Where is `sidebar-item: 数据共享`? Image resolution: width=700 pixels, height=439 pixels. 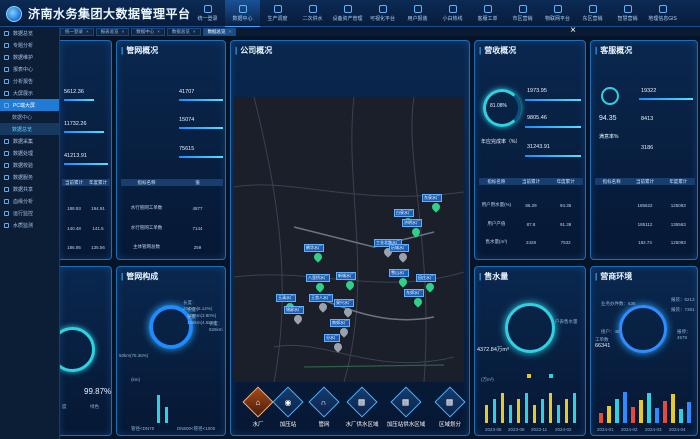
sidebar-item: 数据共享 is located at coordinates (29, 189).